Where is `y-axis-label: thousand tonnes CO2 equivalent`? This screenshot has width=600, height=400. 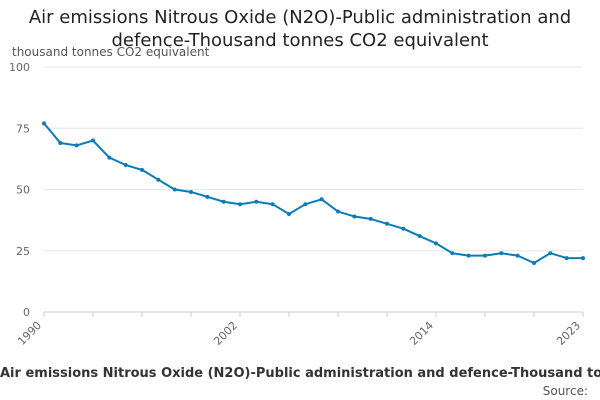 y-axis-label: thousand tonnes CO2 equivalent is located at coordinates (111, 52).